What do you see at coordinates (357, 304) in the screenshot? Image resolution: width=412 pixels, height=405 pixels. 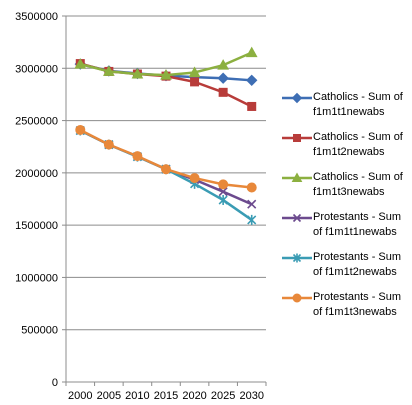 I see `legend-label: Protestants - Sum of f1m1t3newabs` at bounding box center [357, 304].